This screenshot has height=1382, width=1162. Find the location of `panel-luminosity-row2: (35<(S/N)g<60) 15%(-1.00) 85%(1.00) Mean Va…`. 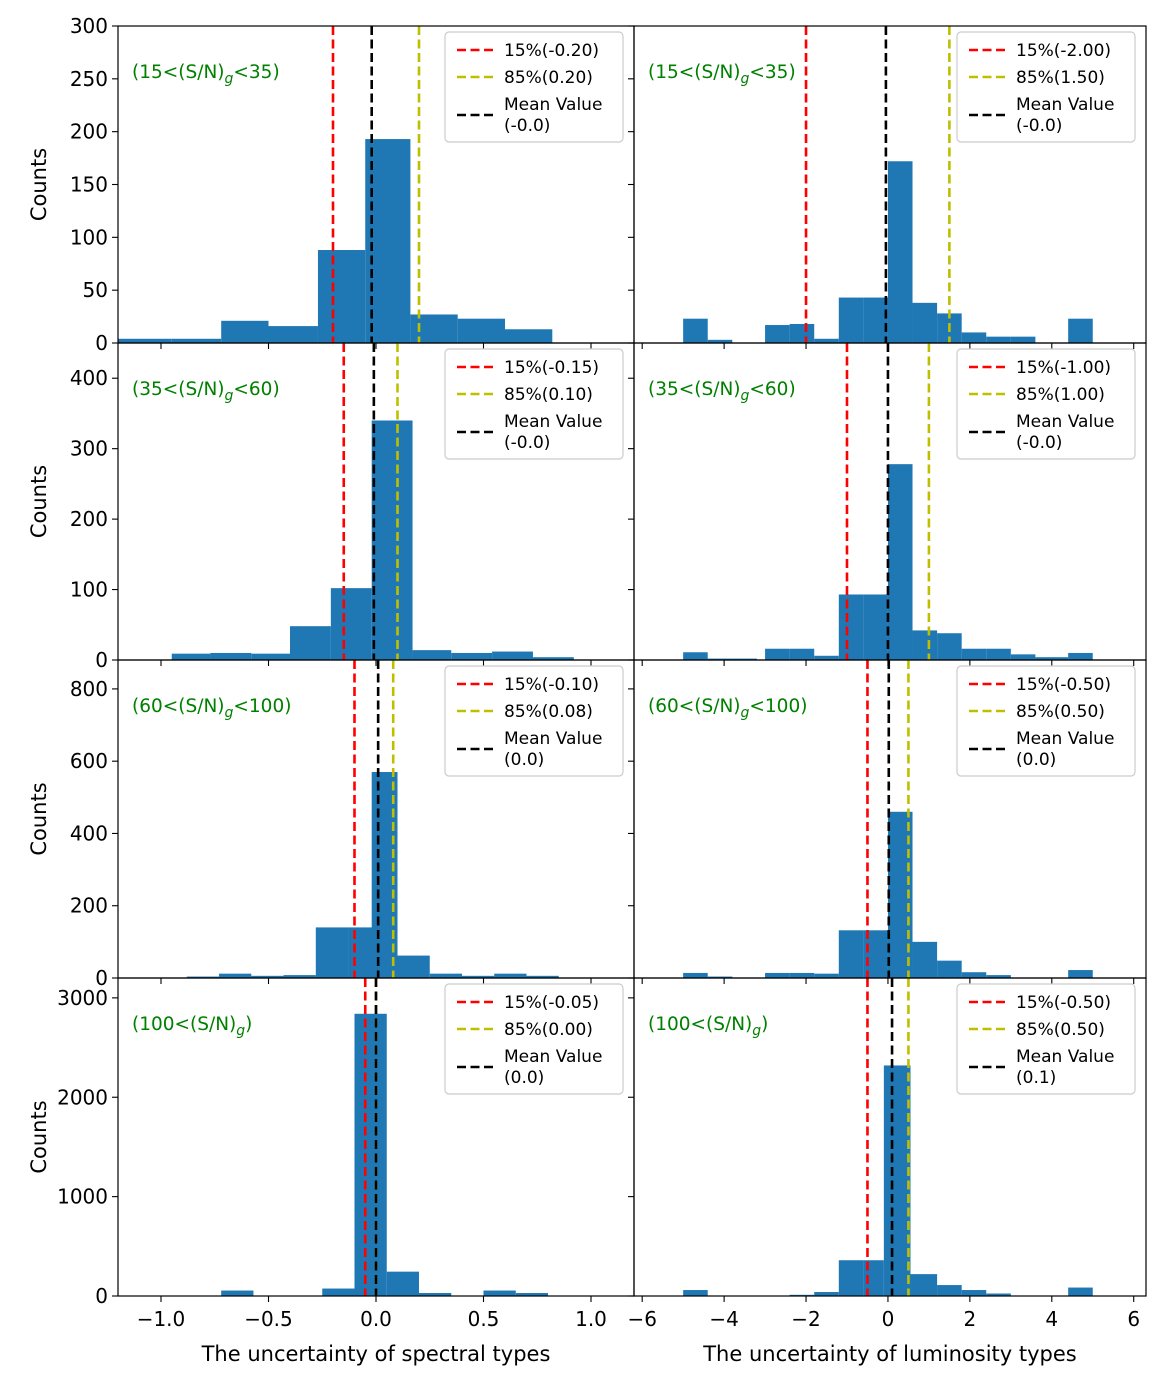

panel-luminosity-row2: (35<(S/N)g<60) 15%(-1.00) 85%(1.00) Mean Va… is located at coordinates (887, 504).